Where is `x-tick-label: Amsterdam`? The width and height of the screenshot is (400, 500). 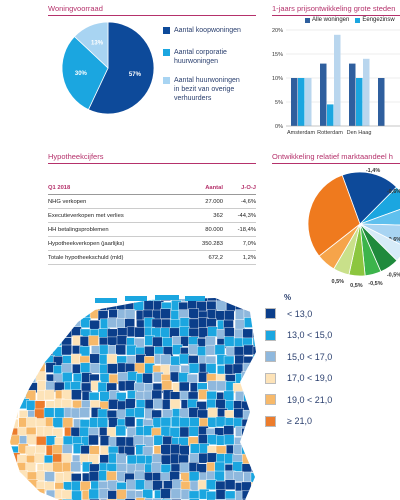
x-tick-label: Amsterdam is located at coordinates (301, 133).